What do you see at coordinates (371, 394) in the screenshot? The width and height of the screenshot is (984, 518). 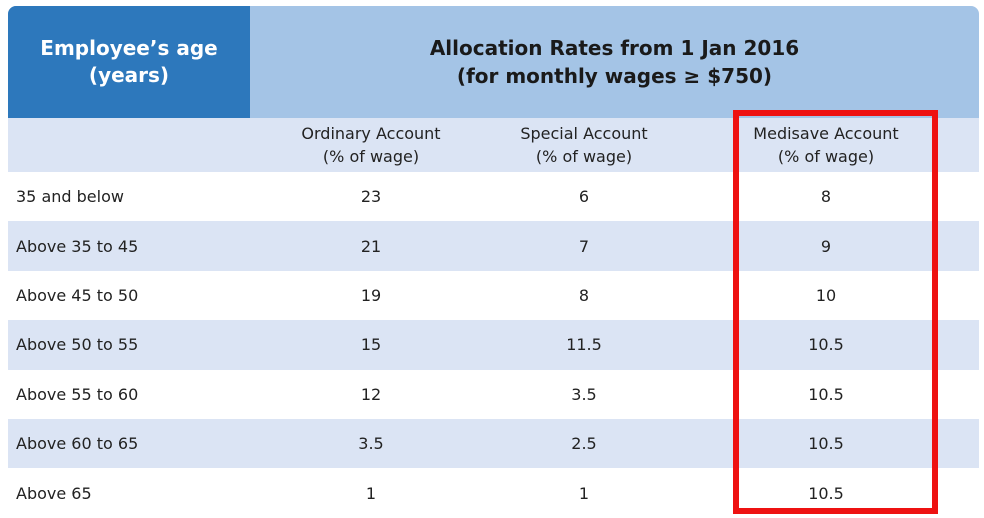 I see `ordinary-cell: 12` at bounding box center [371, 394].